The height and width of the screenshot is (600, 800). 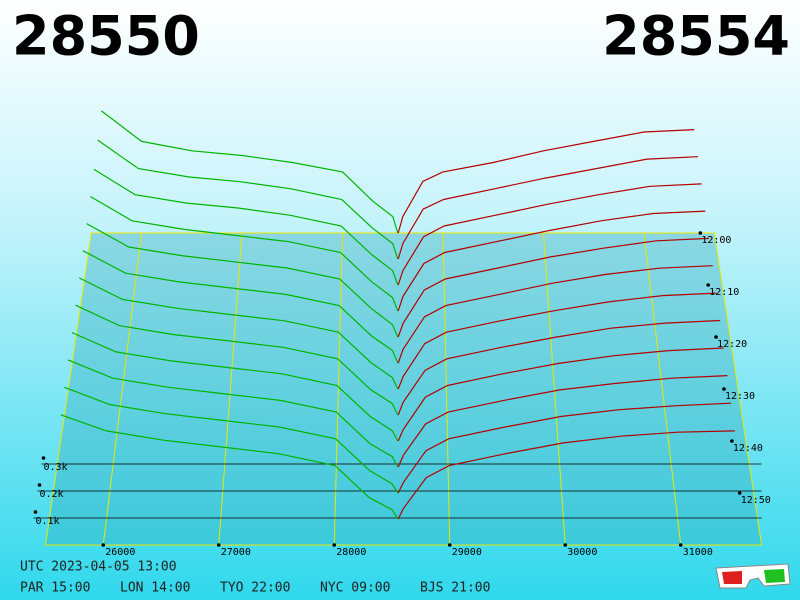 I want to click on city-time: LON 14:00, so click(x=155, y=588).